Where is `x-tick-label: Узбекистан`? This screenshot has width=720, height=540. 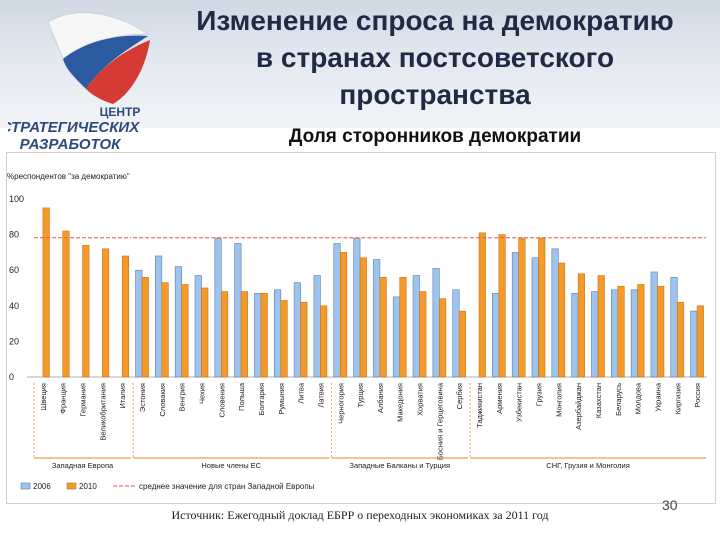
x-tick-label: Узбекистан is located at coordinates (519, 402).